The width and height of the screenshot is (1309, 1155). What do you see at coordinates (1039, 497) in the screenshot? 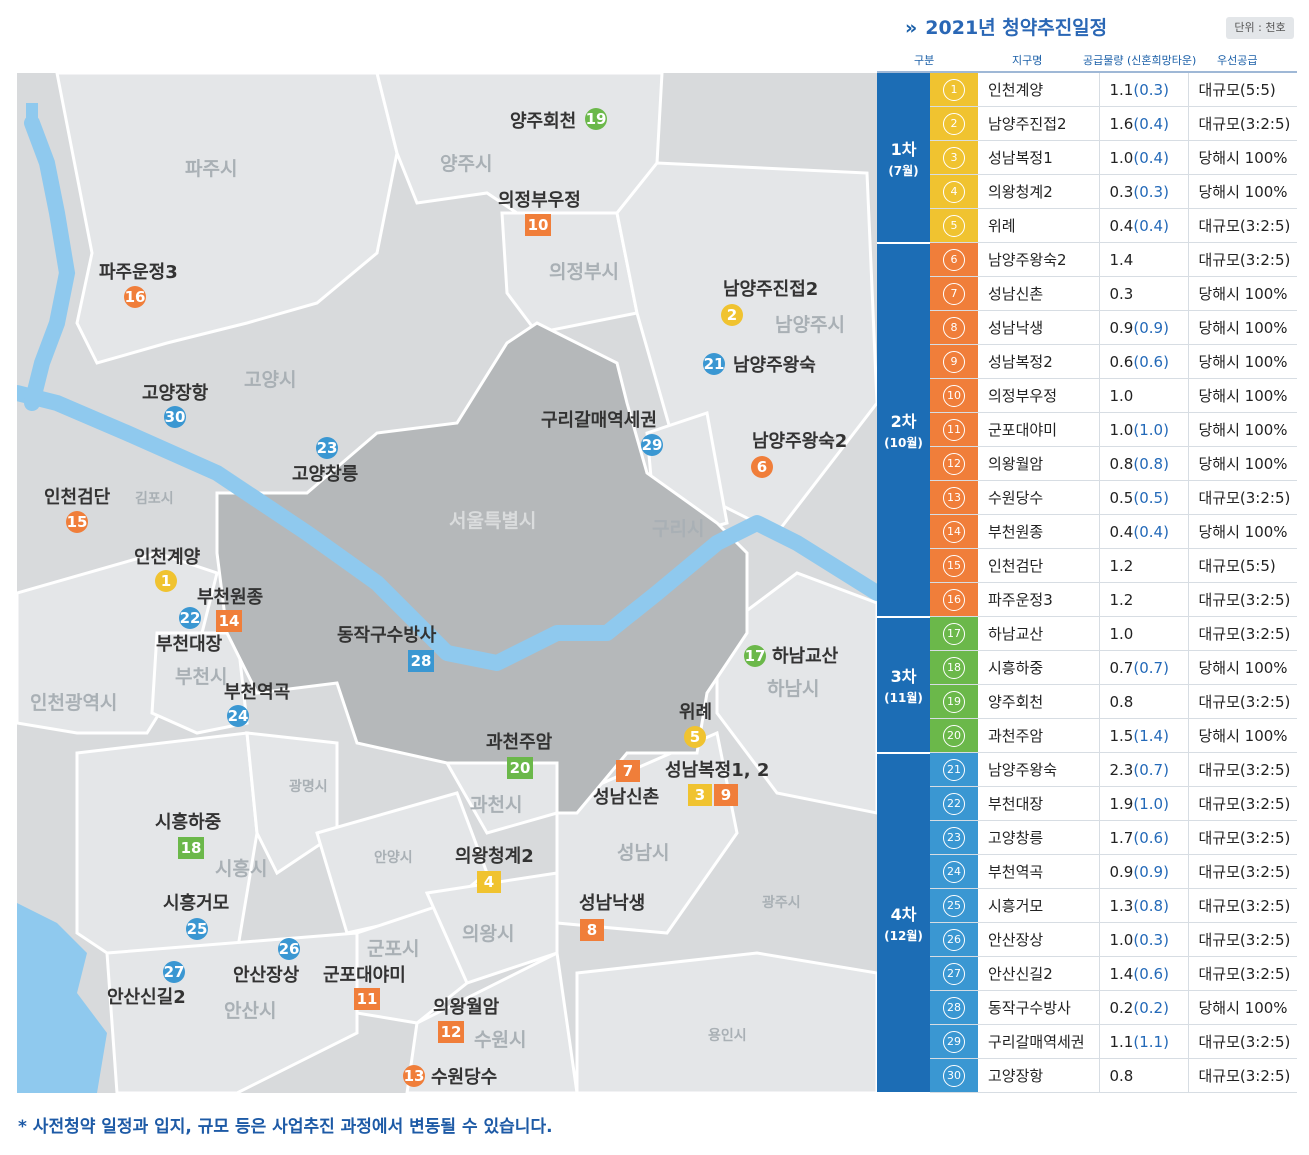
I see `district-name: 수원당수` at bounding box center [1039, 497].